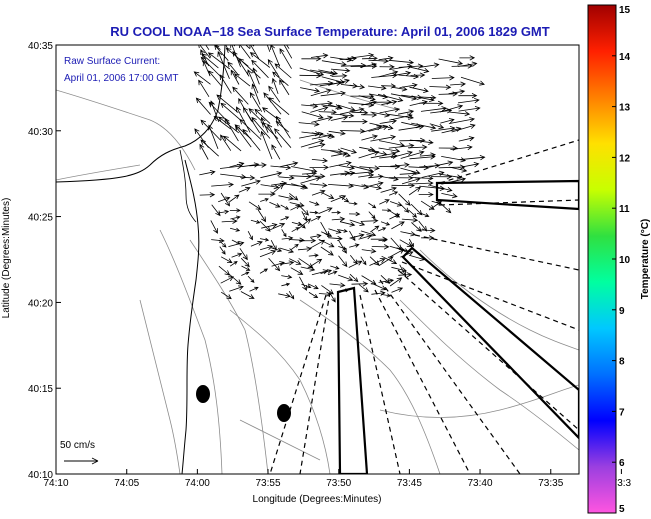 This screenshot has height=519, width=651. I want to click on x-tick-label: 73:3, so click(622, 483).